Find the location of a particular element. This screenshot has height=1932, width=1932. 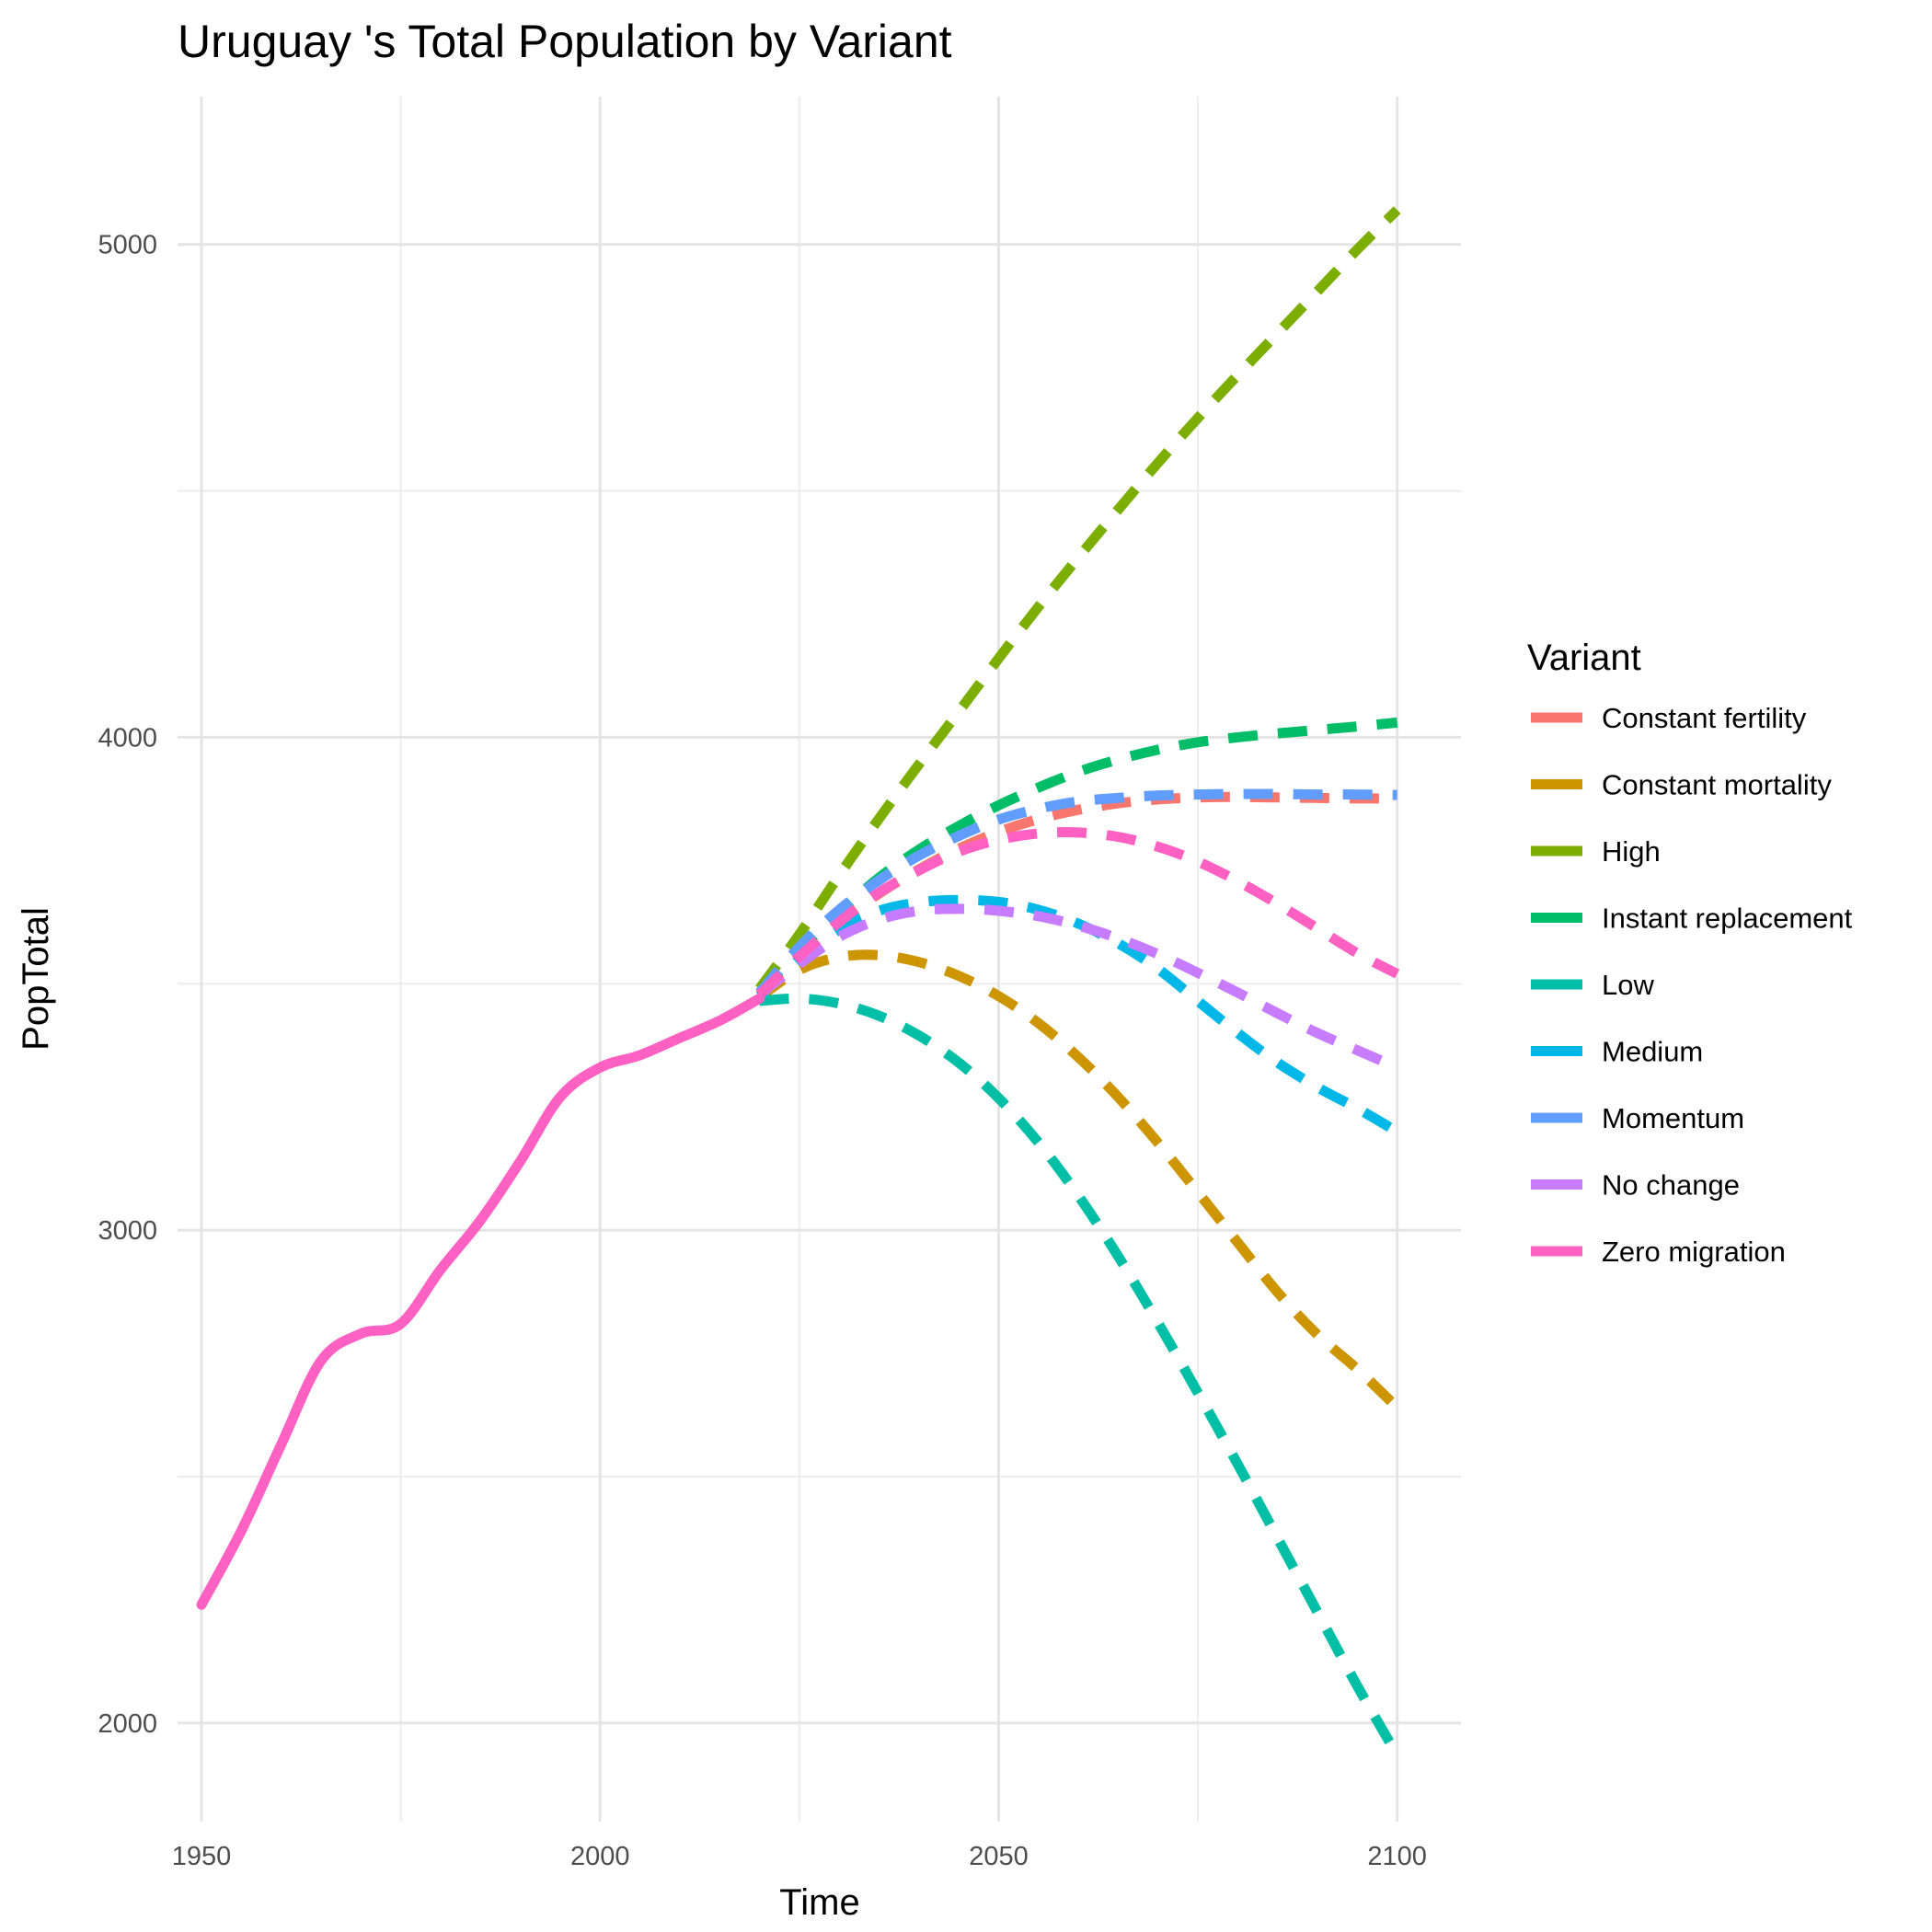

x-tick-label: 2000 is located at coordinates (600, 1856).